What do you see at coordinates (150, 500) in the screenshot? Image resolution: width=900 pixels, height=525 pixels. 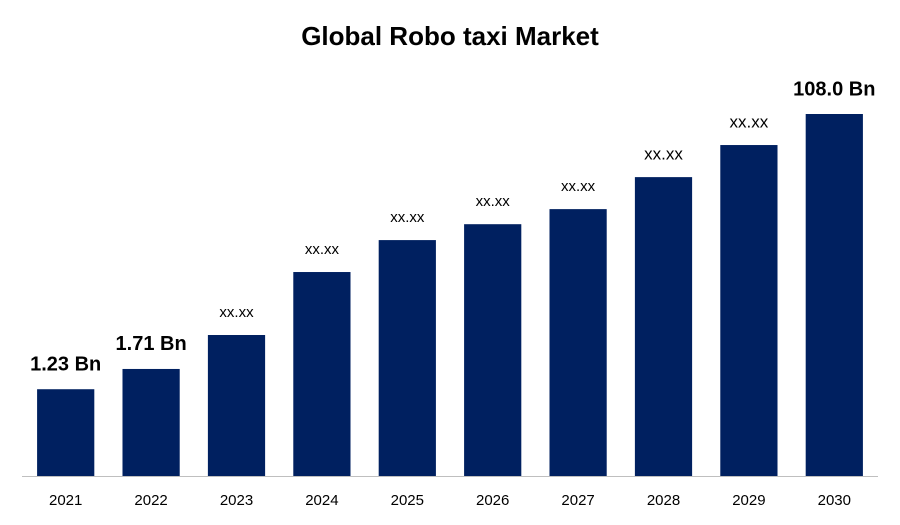 I see `x-tick-label: 2022` at bounding box center [150, 500].